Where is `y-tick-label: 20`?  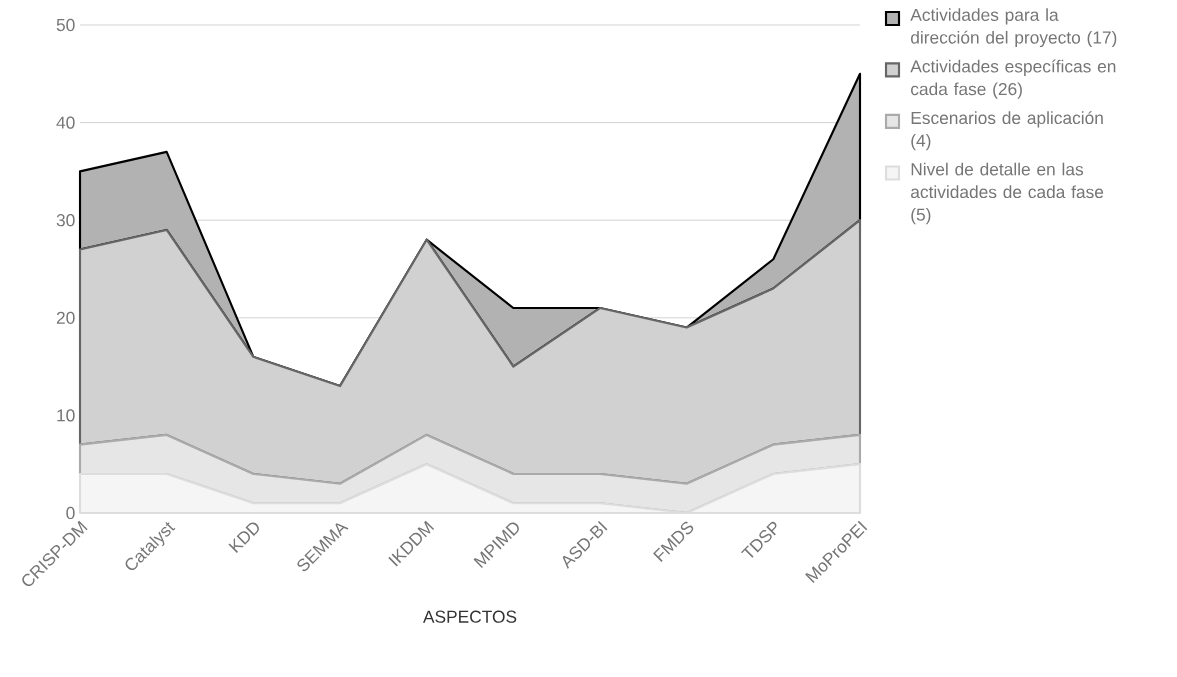 y-tick-label: 20 is located at coordinates (65, 317).